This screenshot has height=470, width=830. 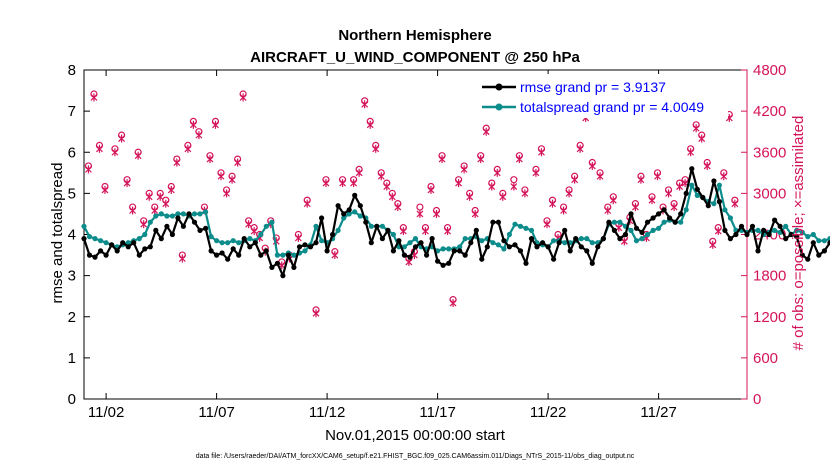 What do you see at coordinates (499, 107) in the screenshot?
I see `legend-spread-marker` at bounding box center [499, 107].